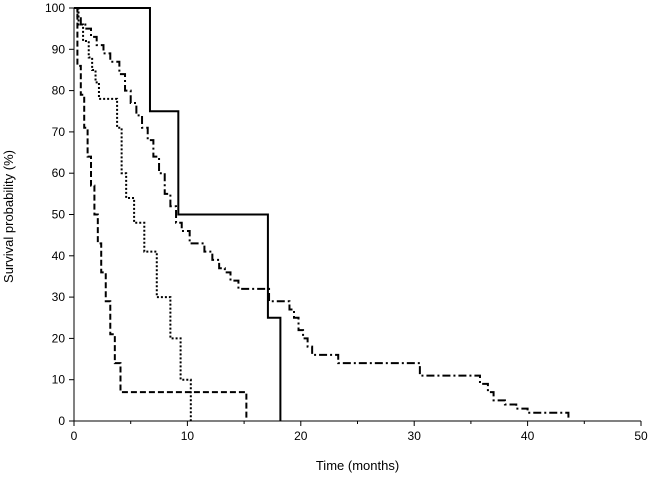 The height and width of the screenshot is (477, 650). What do you see at coordinates (59, 132) in the screenshot?
I see `y-tick-label: 70` at bounding box center [59, 132].